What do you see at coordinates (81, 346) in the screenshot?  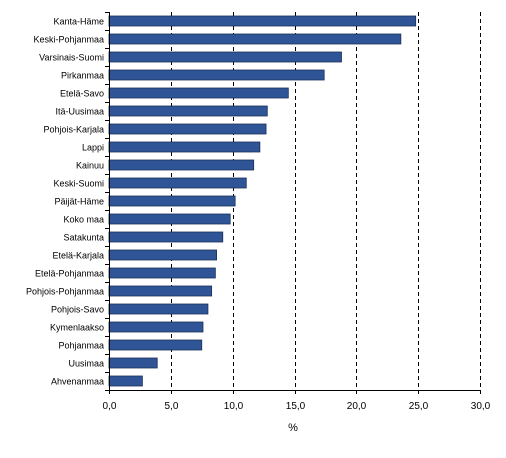 I see `category-label-18: Pohjanmaa` at bounding box center [81, 346].